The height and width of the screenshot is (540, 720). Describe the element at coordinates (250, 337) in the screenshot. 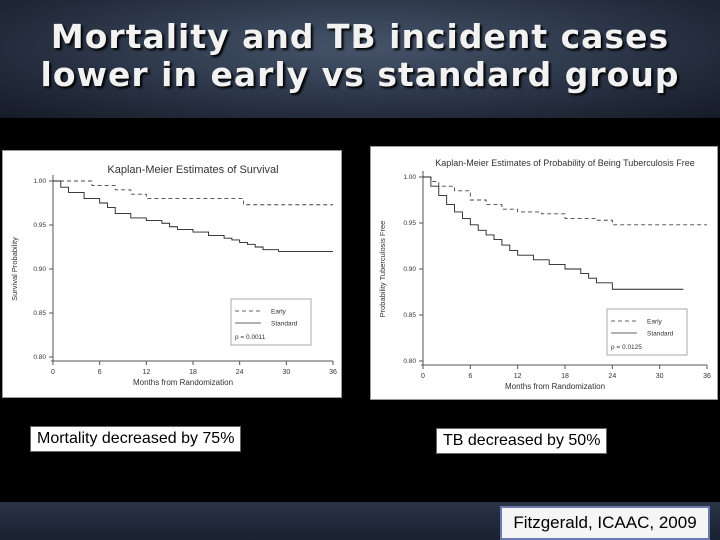

I see `p-value-annotation: p = 0.0011` at that location.